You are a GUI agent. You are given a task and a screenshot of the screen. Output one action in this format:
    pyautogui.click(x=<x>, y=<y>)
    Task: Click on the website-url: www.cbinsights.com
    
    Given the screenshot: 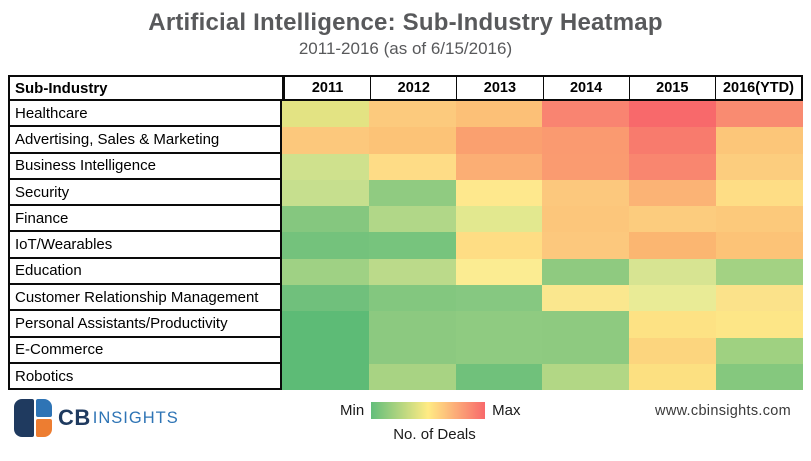 What is the action you would take?
    pyautogui.click(x=723, y=411)
    